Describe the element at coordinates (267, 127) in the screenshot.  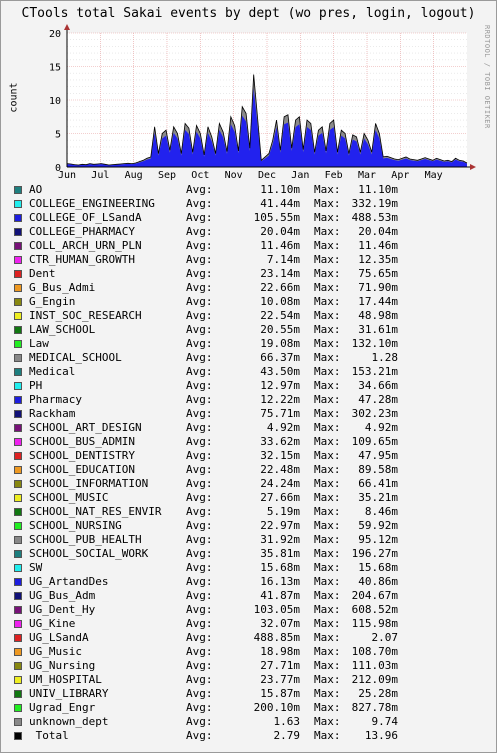
I see `area-series-college-of-lsanda` at that location.